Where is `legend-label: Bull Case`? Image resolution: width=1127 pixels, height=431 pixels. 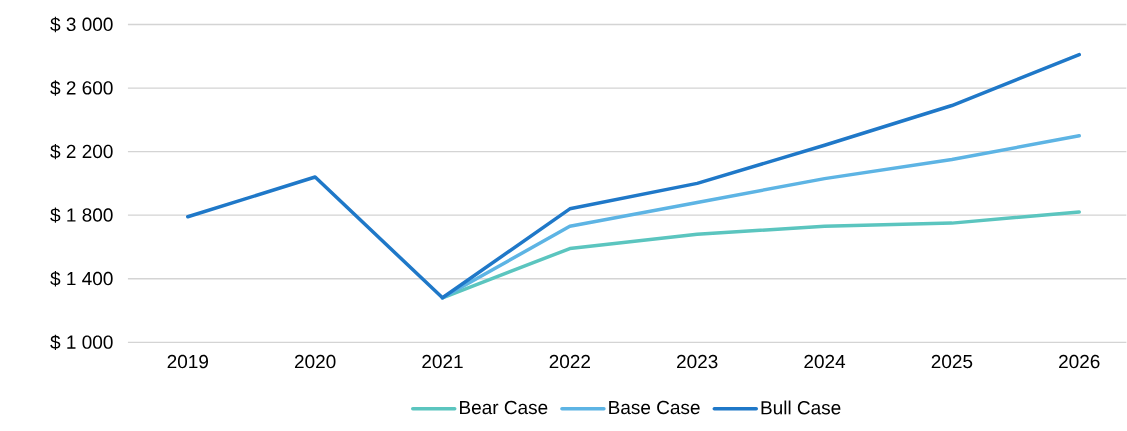 legend-label: Bull Case is located at coordinates (801, 407).